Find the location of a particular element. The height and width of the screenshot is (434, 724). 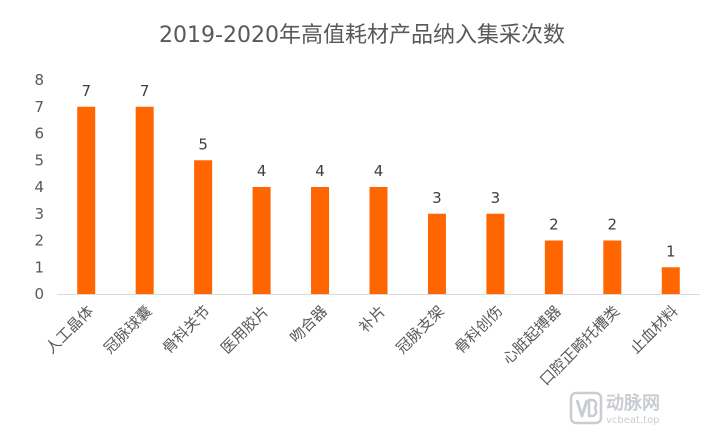

watermark-url: vcbeat.top is located at coordinates (633, 420).